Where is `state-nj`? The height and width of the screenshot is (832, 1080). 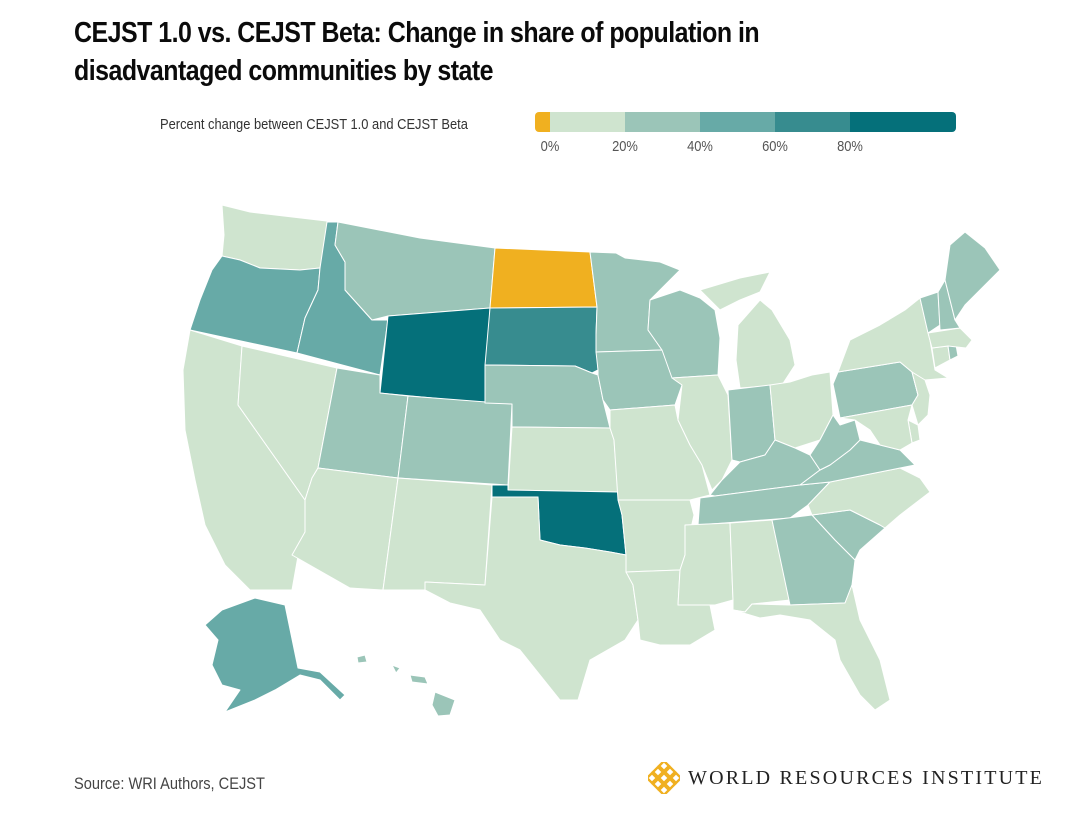 state-nj is located at coordinates (921, 398).